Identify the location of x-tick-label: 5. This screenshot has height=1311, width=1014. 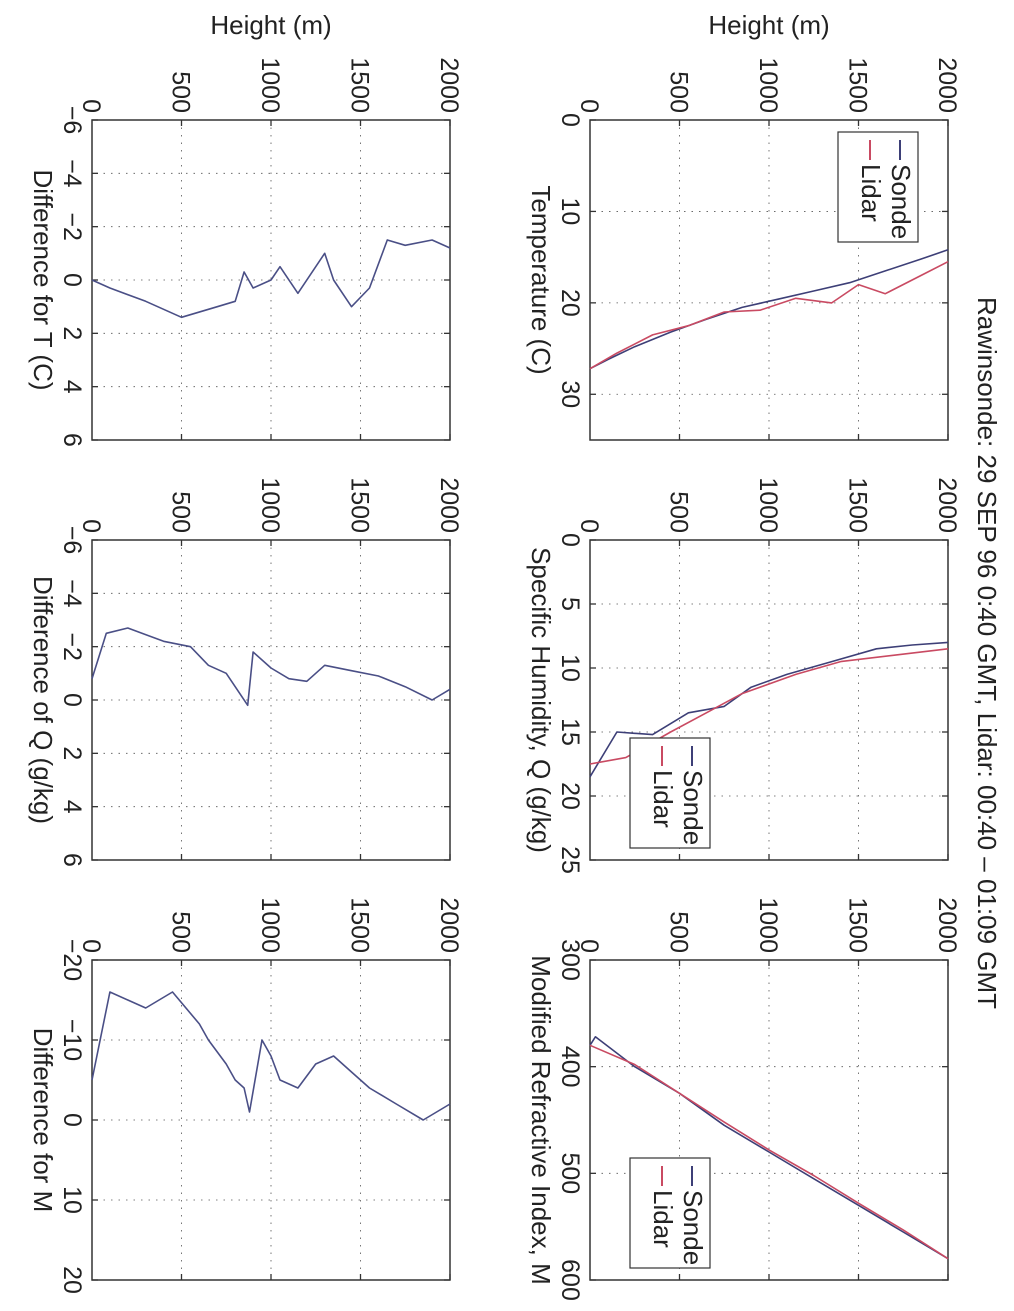
(570, 604).